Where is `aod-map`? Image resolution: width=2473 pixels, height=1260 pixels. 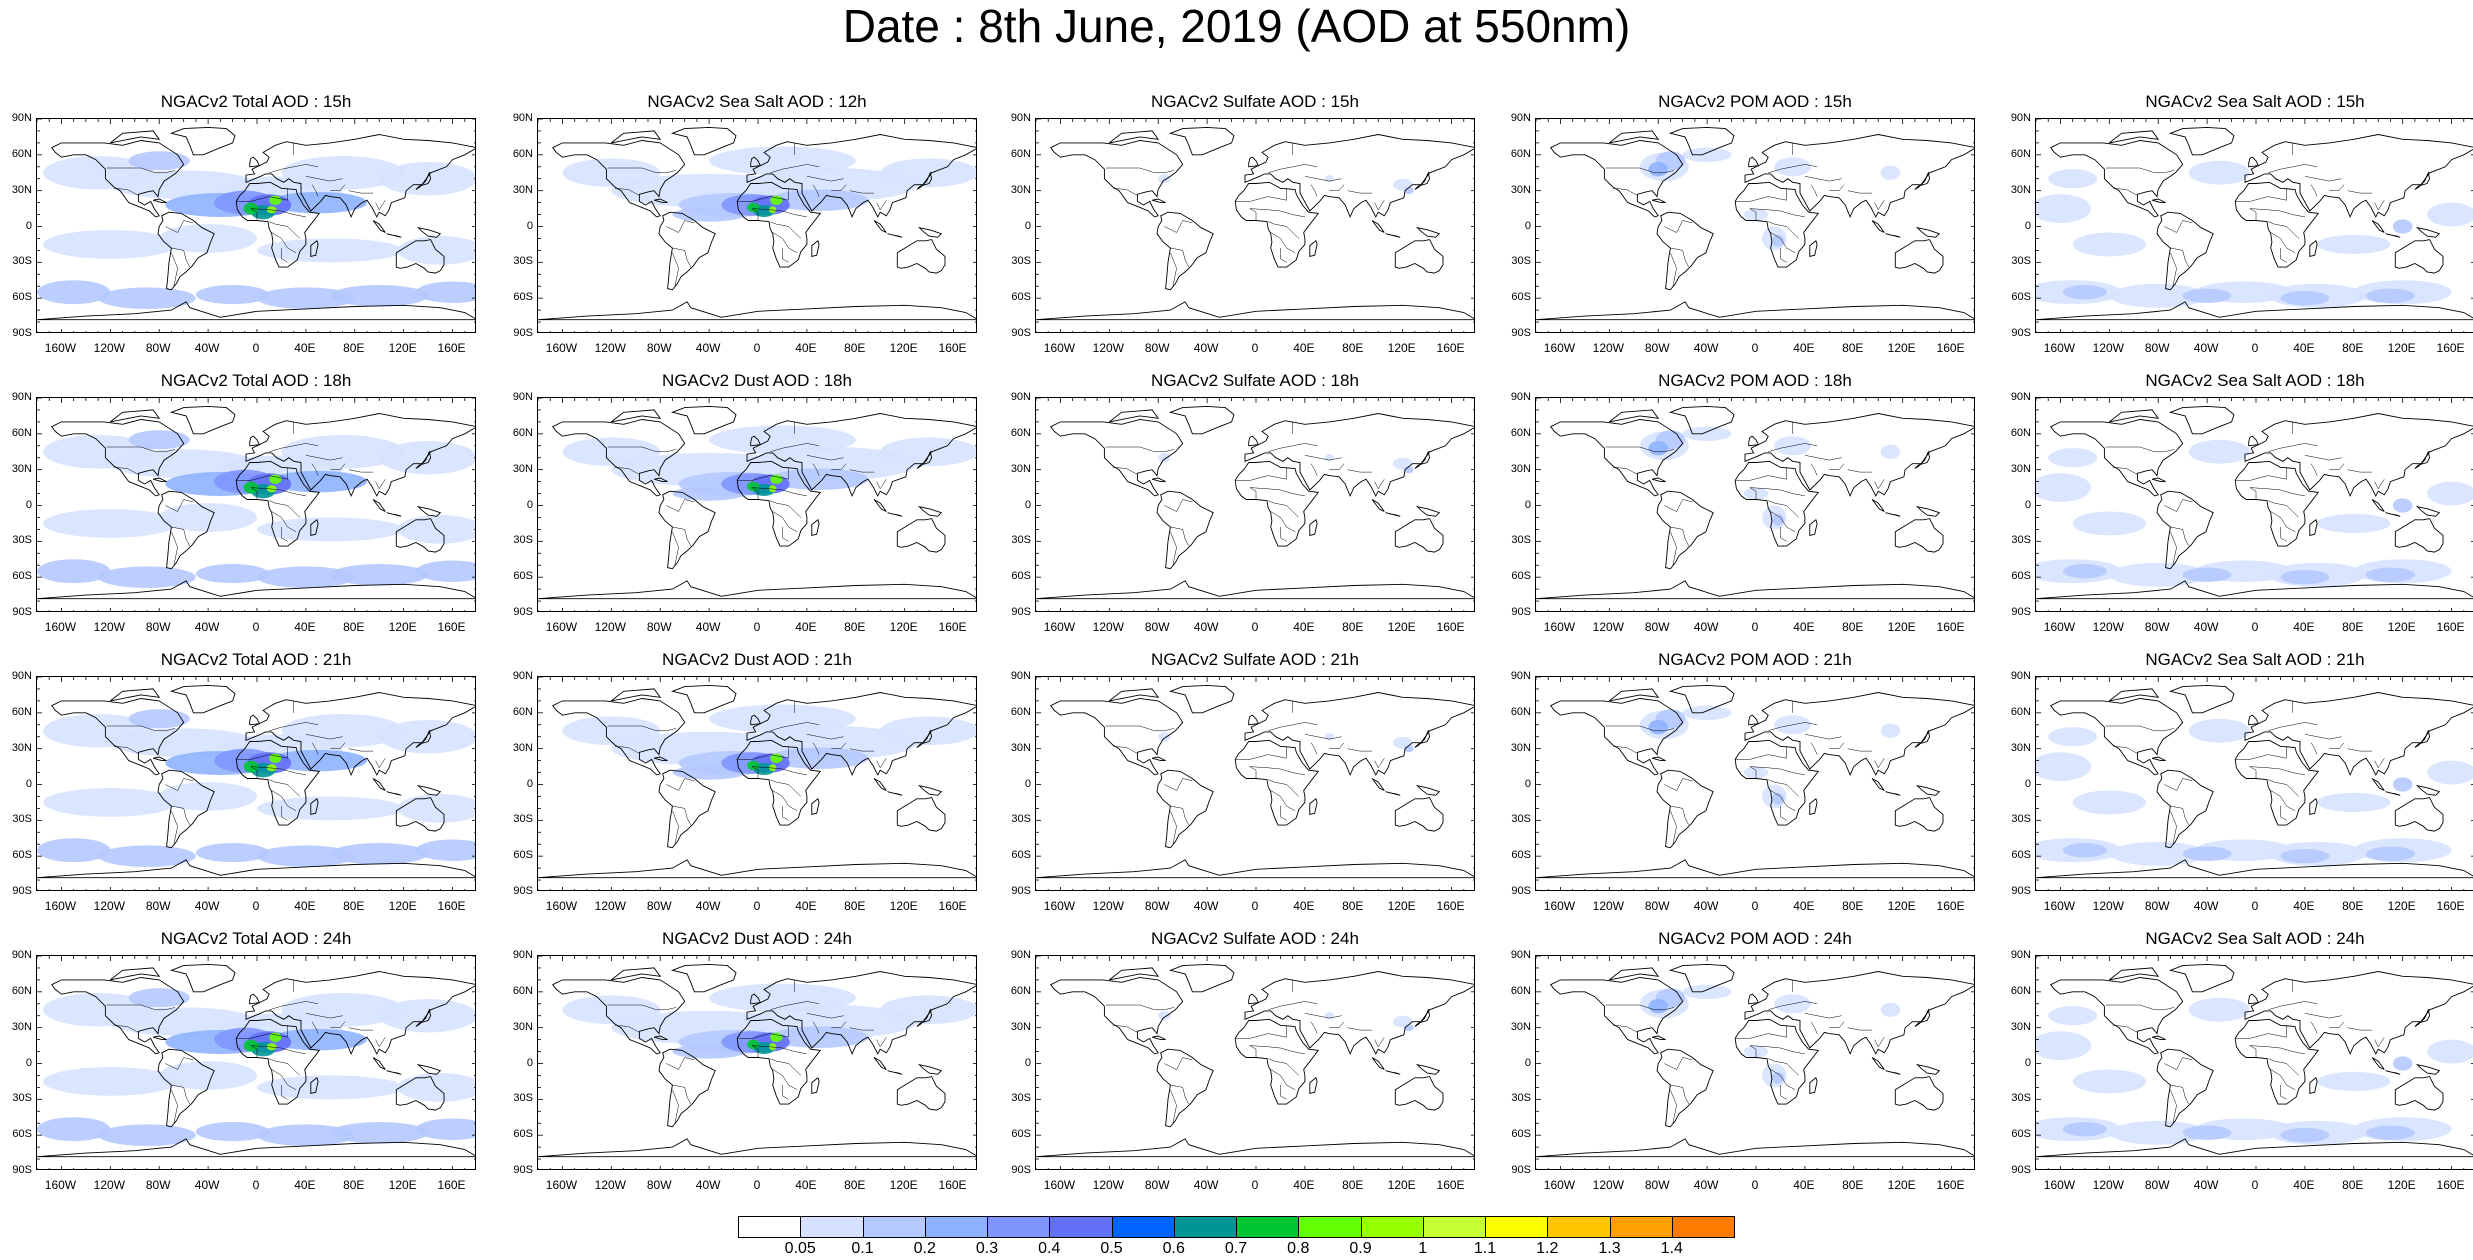 aod-map is located at coordinates (2254, 1062).